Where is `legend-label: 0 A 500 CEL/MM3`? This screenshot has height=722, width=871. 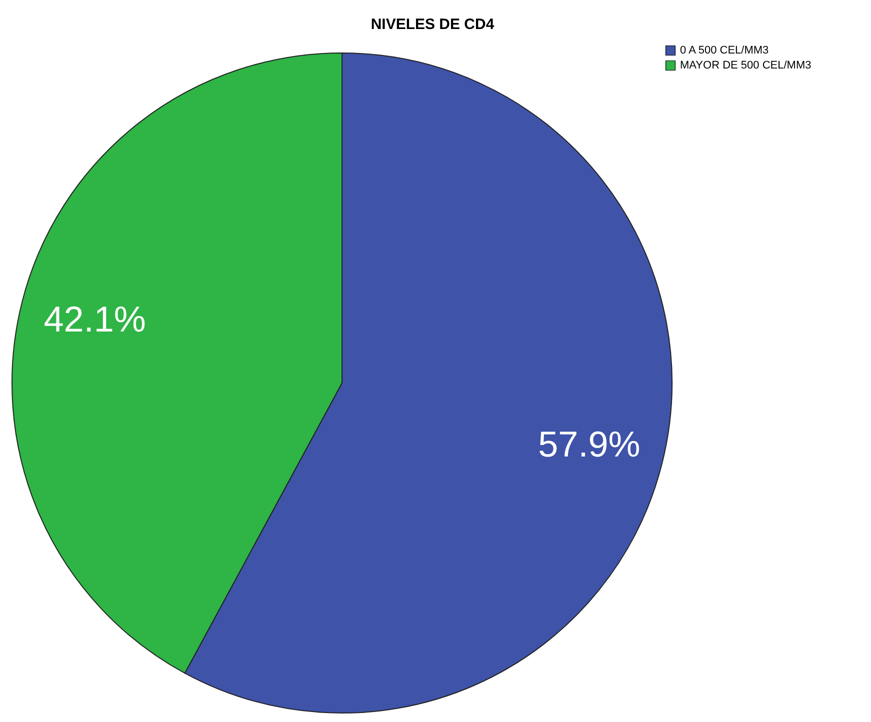
legend-label: 0 A 500 CEL/MM3 is located at coordinates (724, 50).